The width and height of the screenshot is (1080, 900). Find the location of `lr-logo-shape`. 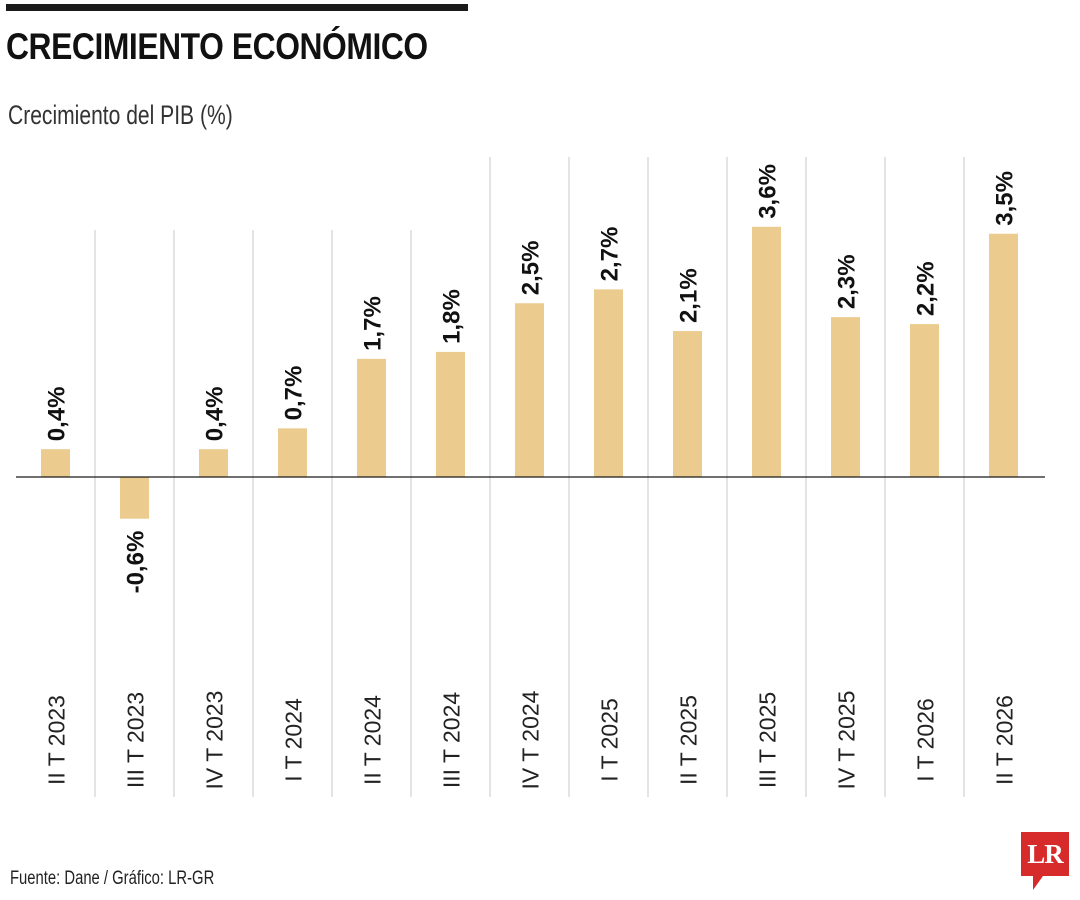

lr-logo-shape is located at coordinates (1045, 861).